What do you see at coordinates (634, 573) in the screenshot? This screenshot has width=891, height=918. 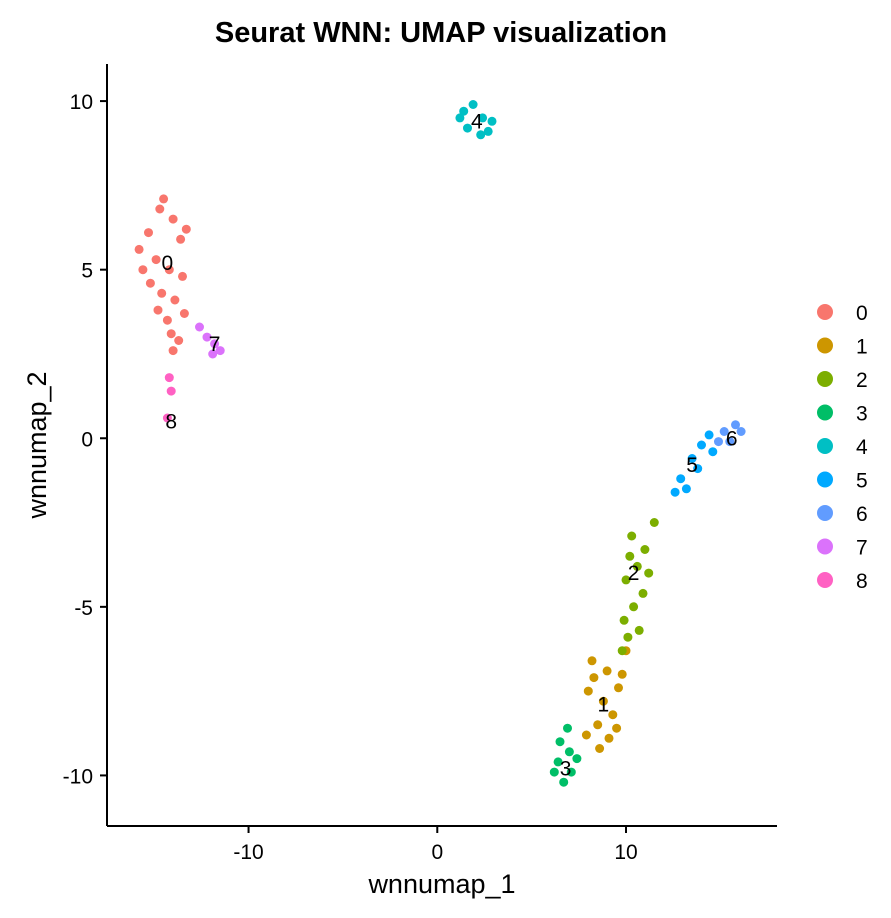 I see `cluster-2-label: 2` at bounding box center [634, 573].